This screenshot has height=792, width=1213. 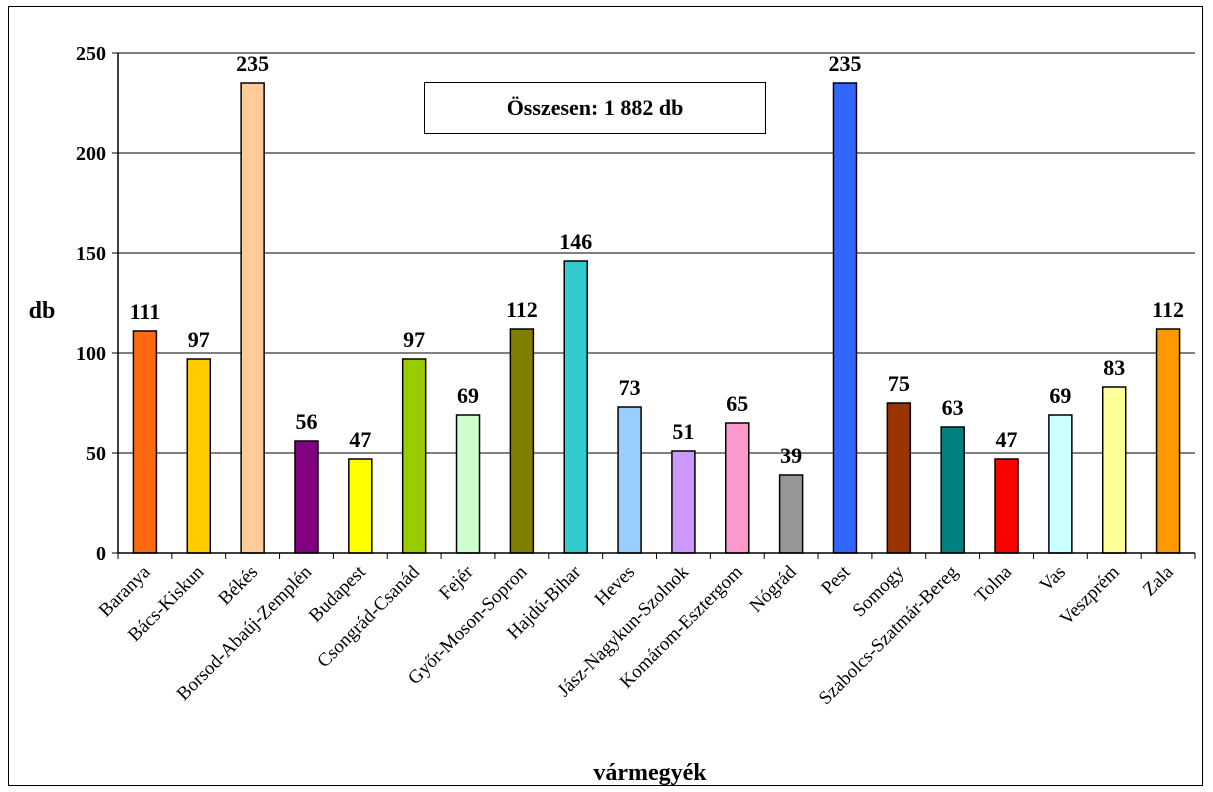 What do you see at coordinates (1114, 367) in the screenshot?
I see `data-label: 83` at bounding box center [1114, 367].